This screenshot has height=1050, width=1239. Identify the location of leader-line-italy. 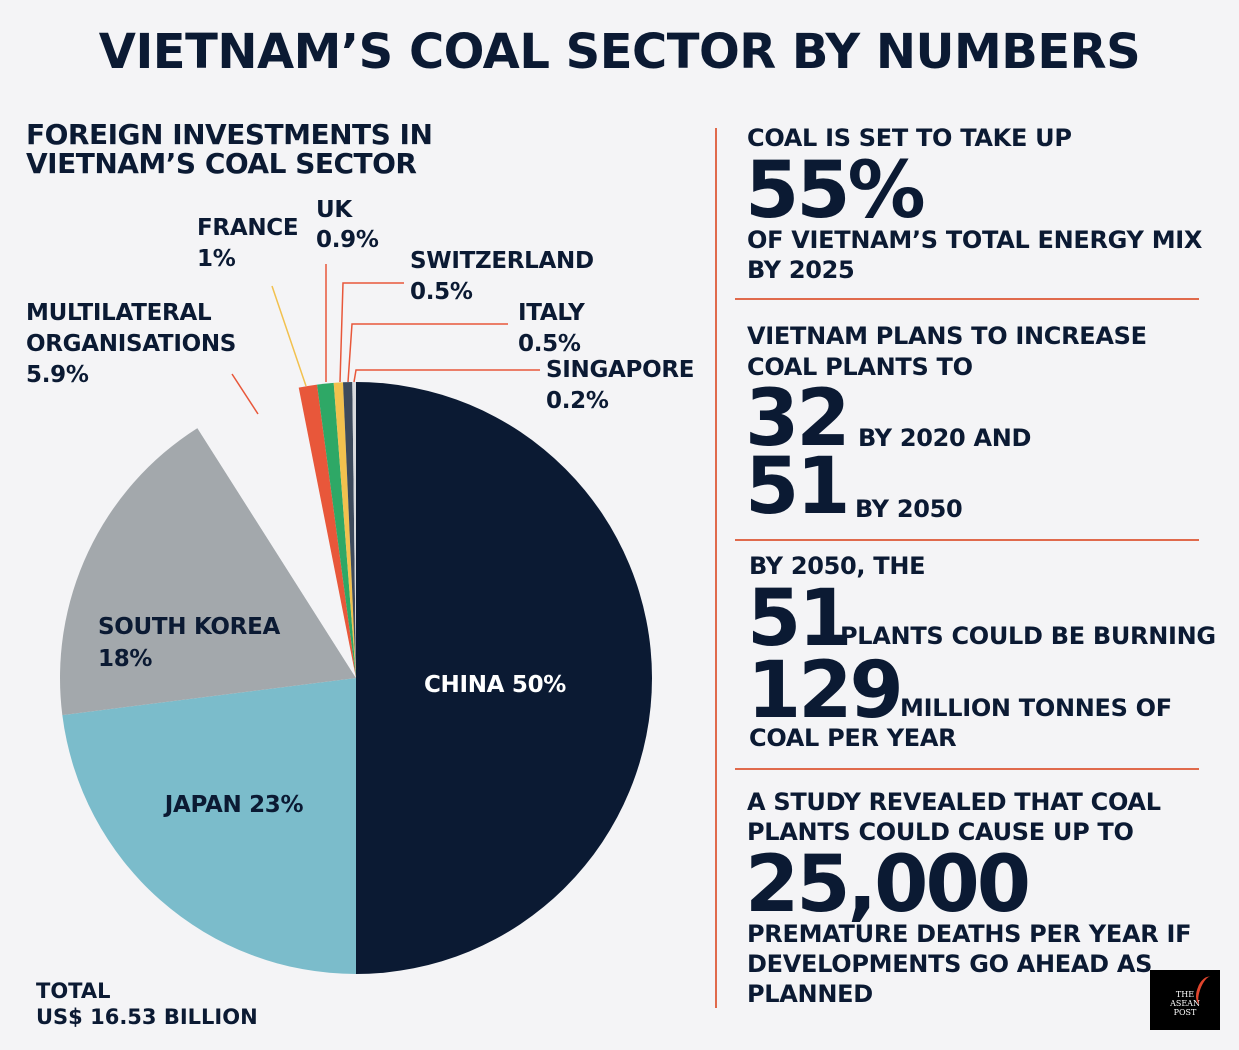
(427, 353).